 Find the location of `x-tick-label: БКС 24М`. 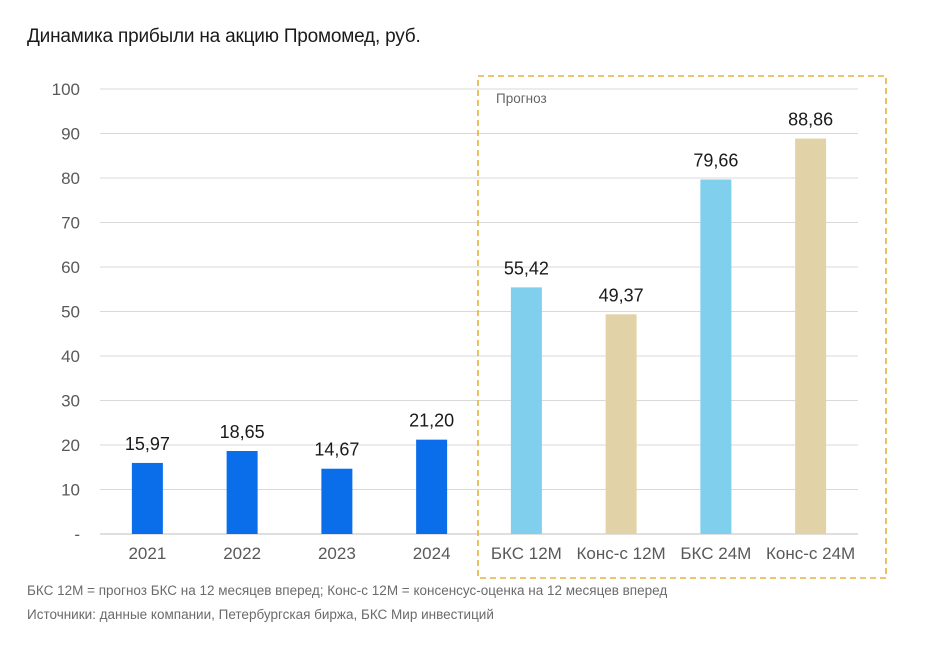

x-tick-label: БКС 24М is located at coordinates (715, 553).